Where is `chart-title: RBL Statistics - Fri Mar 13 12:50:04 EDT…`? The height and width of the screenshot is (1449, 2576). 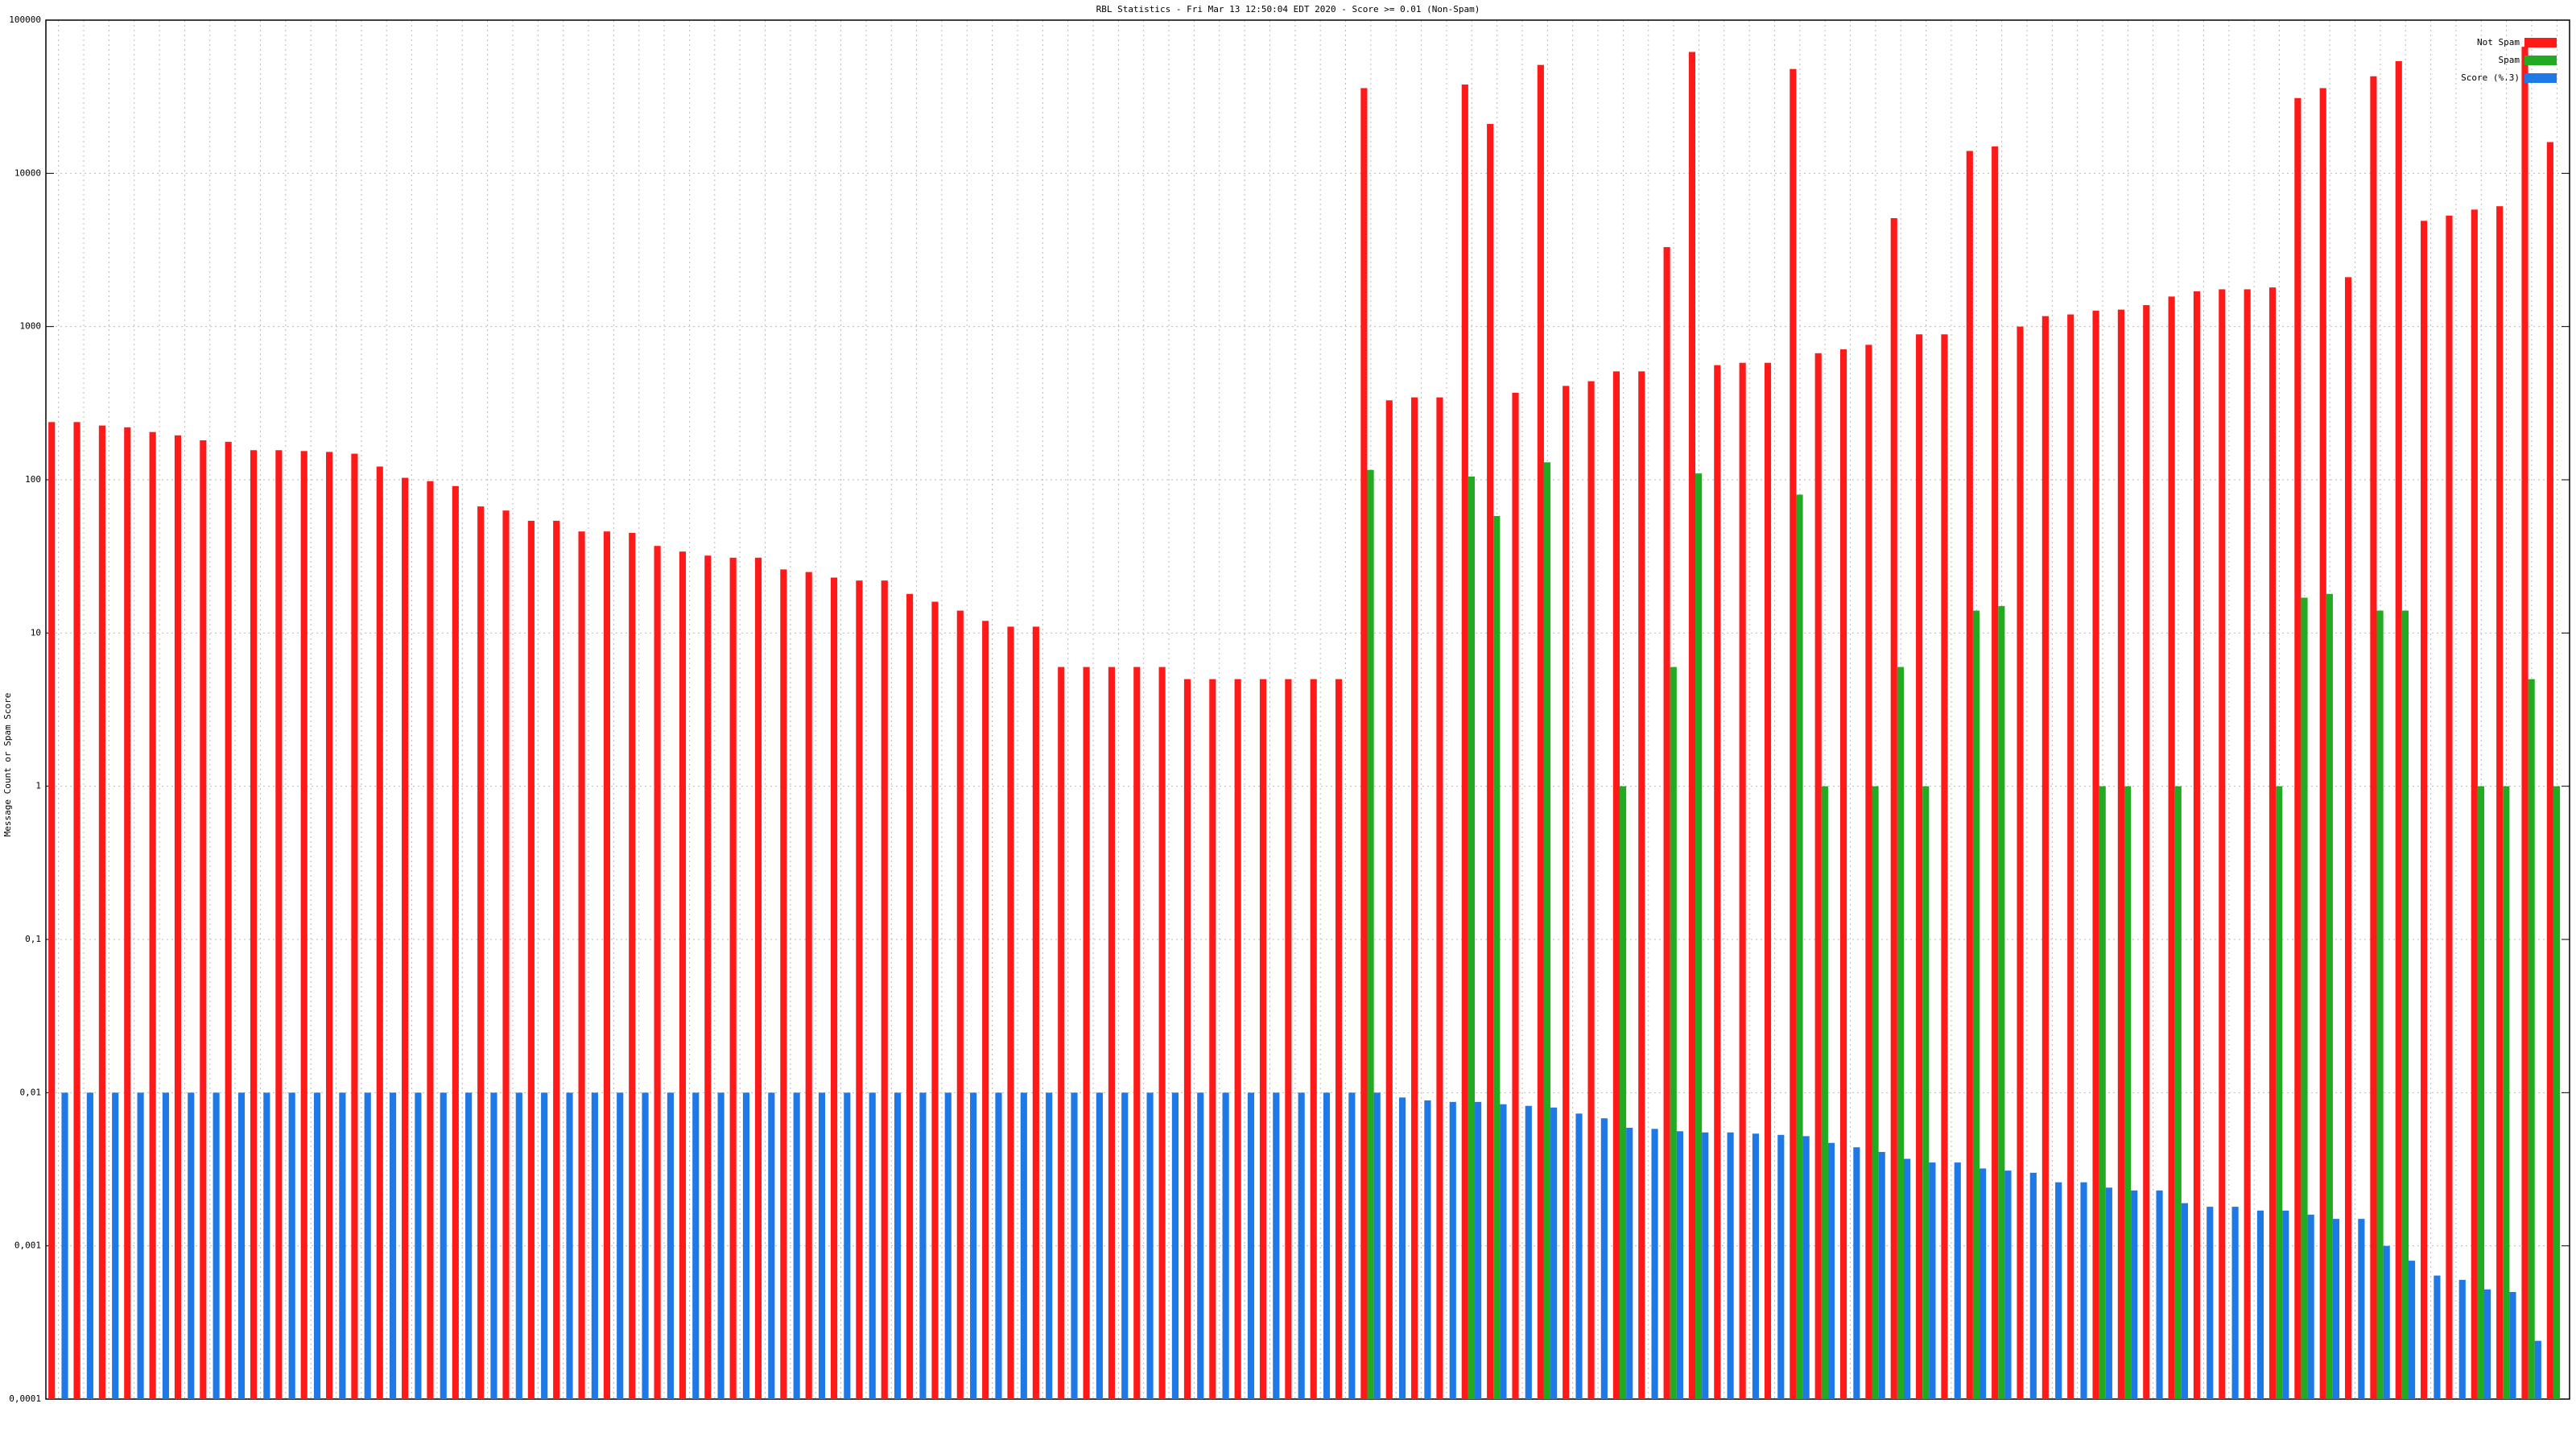
chart-title: RBL Statistics - Fri Mar 13 12:50:04 EDT… is located at coordinates (1288, 9).